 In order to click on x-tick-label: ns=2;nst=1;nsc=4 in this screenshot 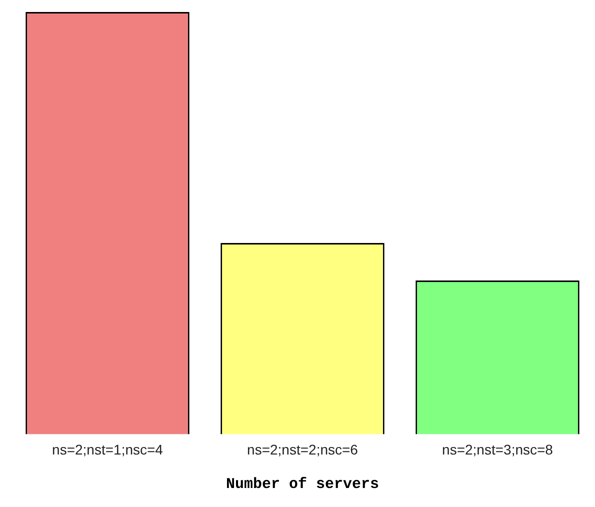, I will do `click(108, 449)`.